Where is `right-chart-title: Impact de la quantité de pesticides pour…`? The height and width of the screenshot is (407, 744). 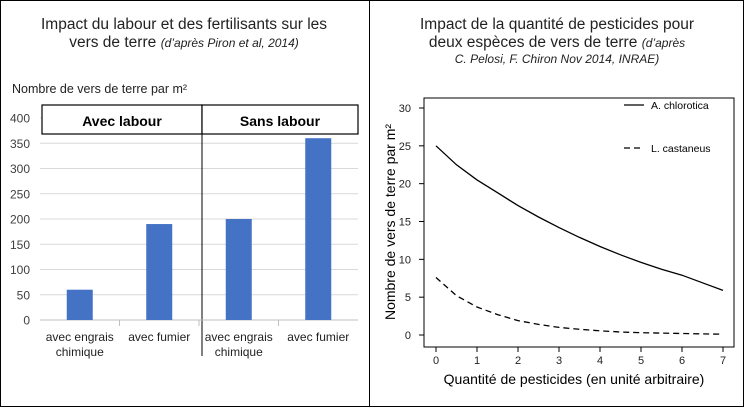
right-chart-title: Impact de la quantité de pesticides pour… is located at coordinates (557, 41).